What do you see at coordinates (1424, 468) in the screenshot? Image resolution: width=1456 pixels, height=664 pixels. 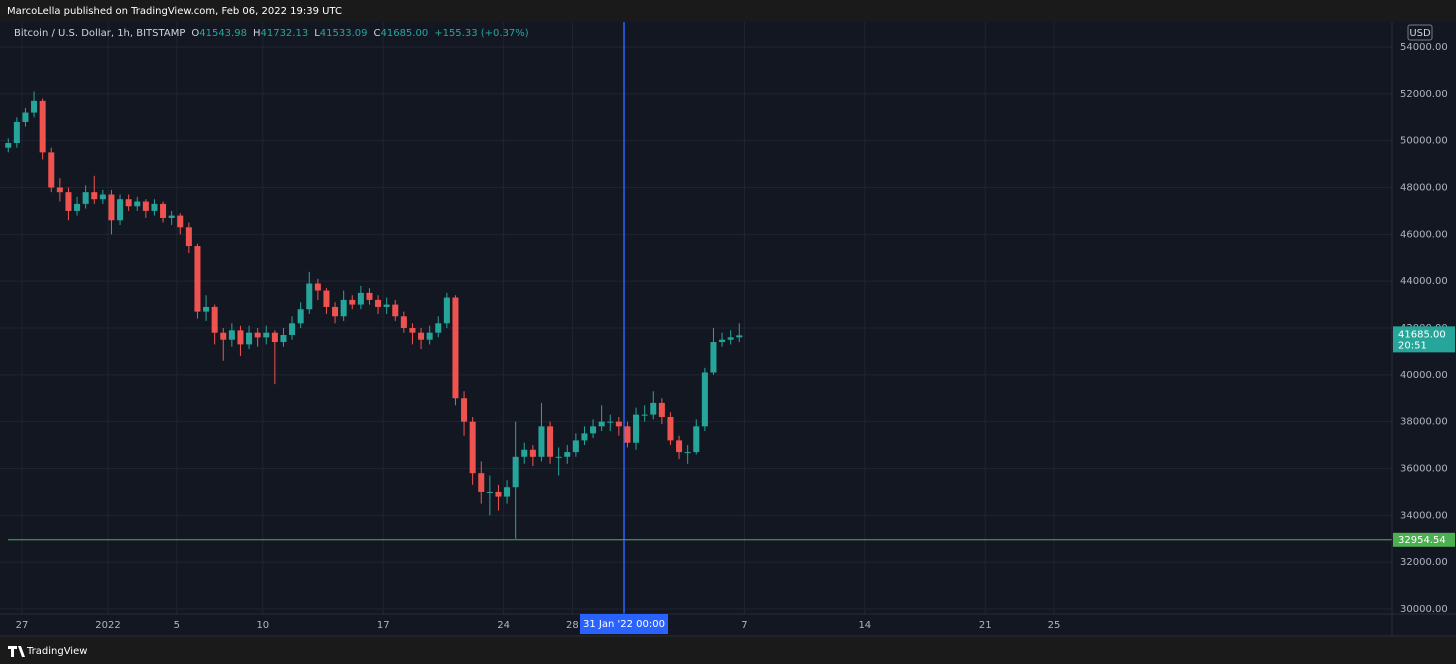 I see `y-tick-label: 36000.00` at bounding box center [1424, 468].